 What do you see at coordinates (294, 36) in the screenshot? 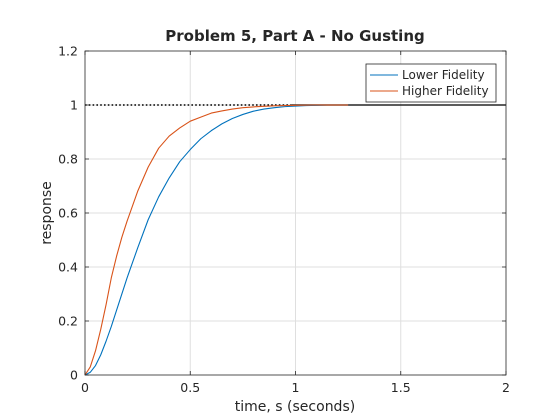
I see `chart-title: Problem 5, Part A - No Gusting` at bounding box center [294, 36].